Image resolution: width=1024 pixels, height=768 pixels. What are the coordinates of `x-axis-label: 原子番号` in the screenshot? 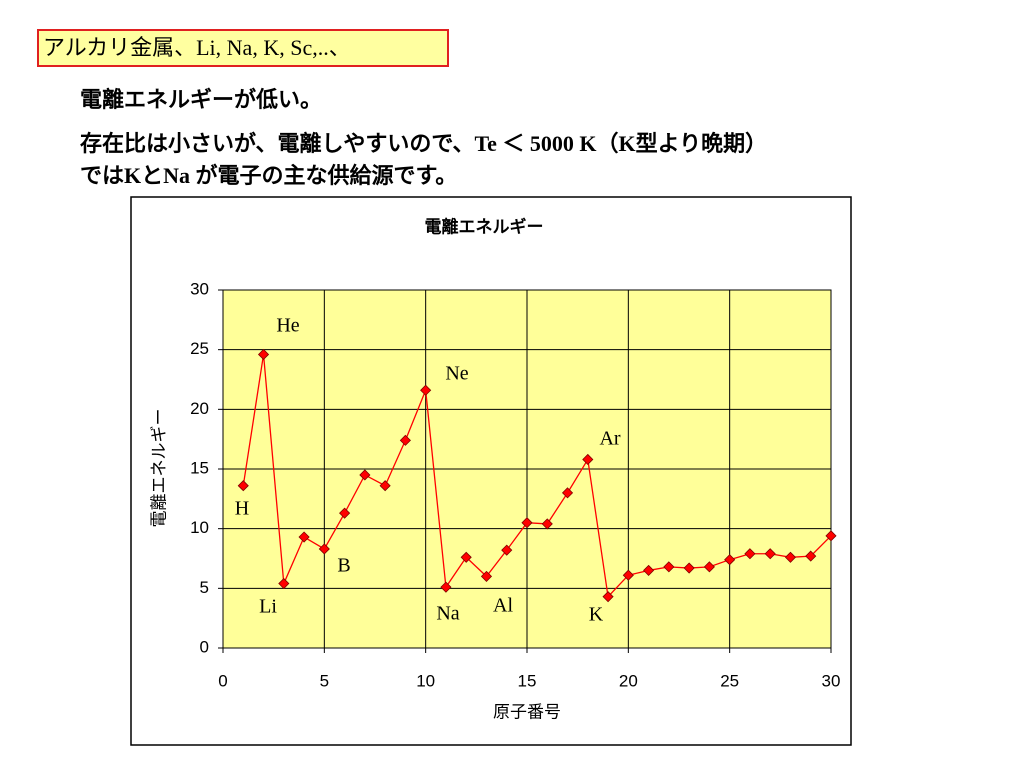 It's located at (527, 711).